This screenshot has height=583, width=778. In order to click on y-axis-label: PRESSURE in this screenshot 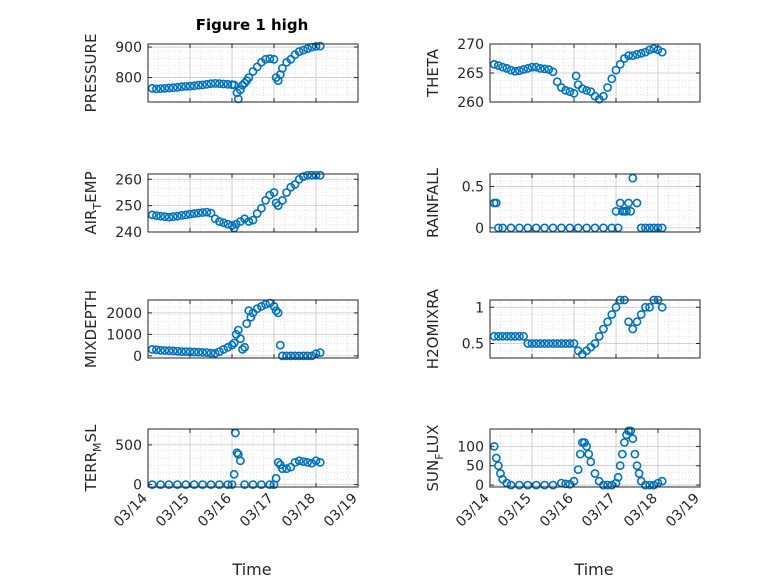, I will do `click(91, 73)`.